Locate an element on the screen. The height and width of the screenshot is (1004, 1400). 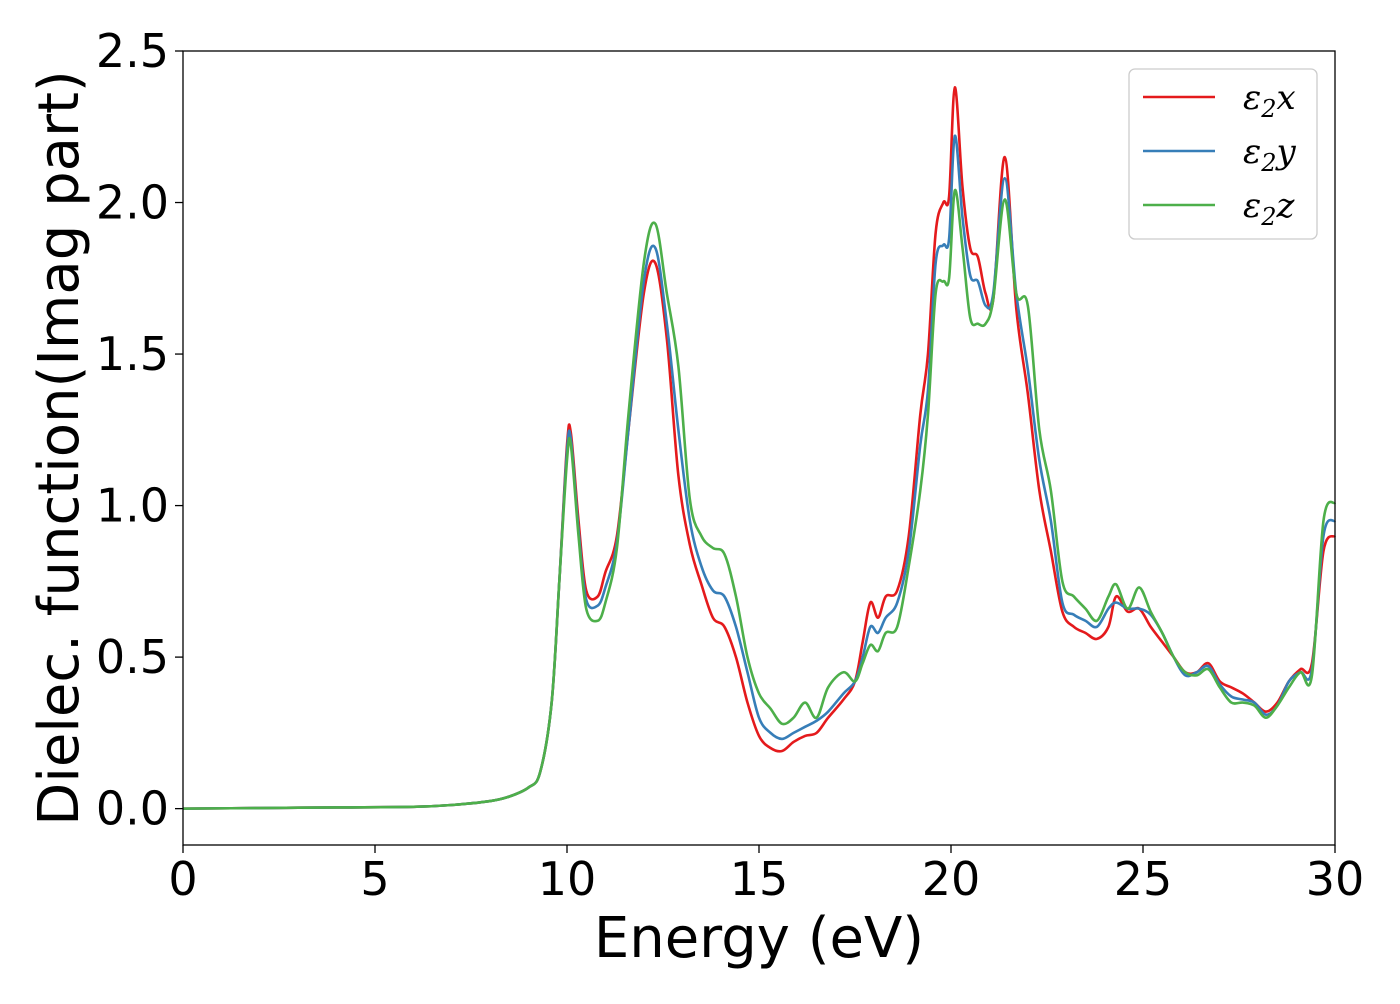
legend-label-y: ε2y is located at coordinates (1270, 154).